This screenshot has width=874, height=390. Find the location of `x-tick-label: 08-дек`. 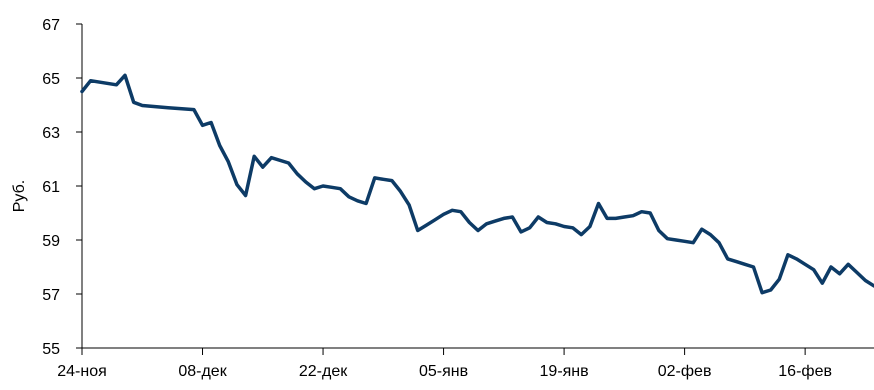

x-tick-label: 08-дек is located at coordinates (202, 371).